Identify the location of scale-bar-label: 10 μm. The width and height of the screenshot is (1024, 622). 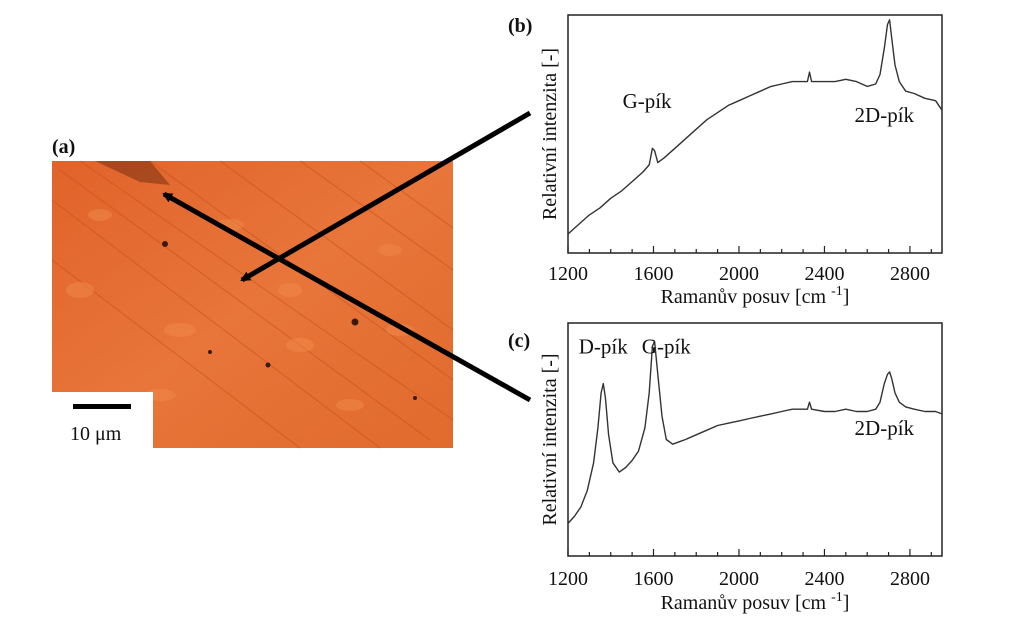
(96, 434).